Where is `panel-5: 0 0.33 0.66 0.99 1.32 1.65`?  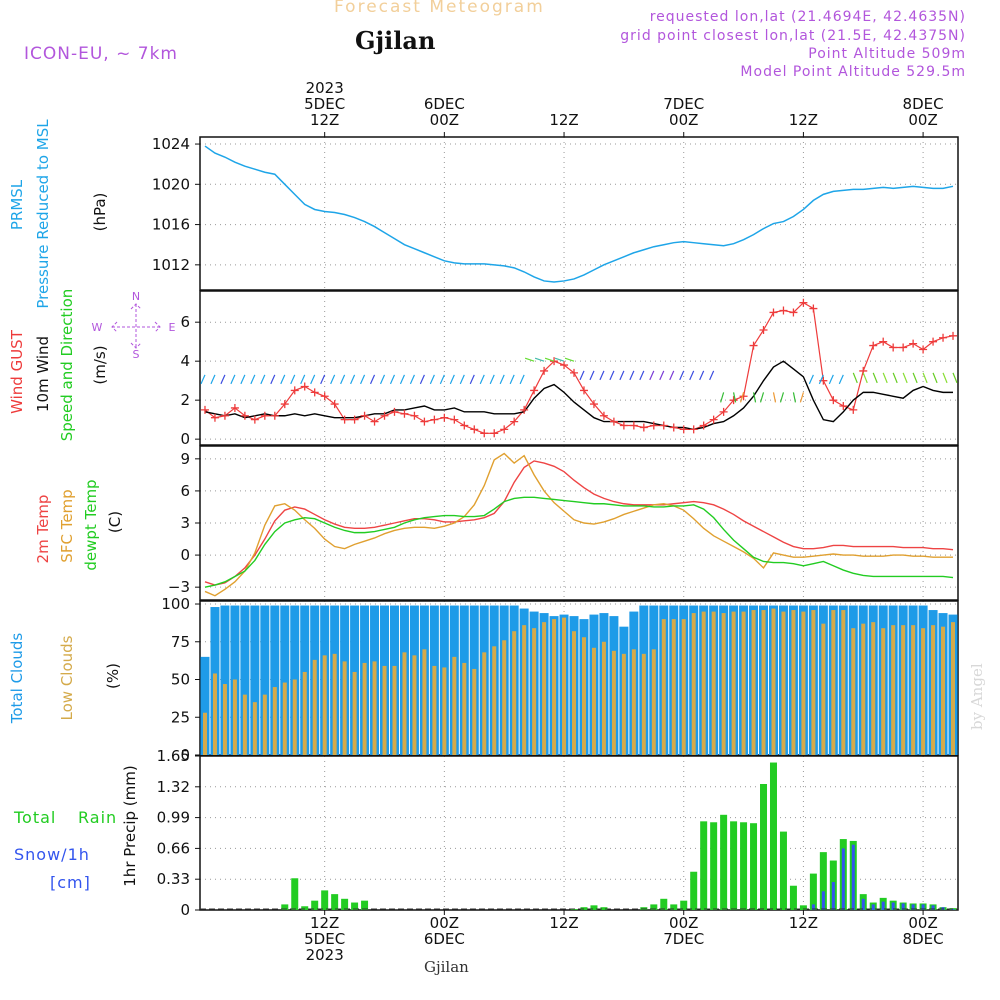 panel-5: 0 0.33 0.66 0.99 1.32 1.65 is located at coordinates (558, 833).